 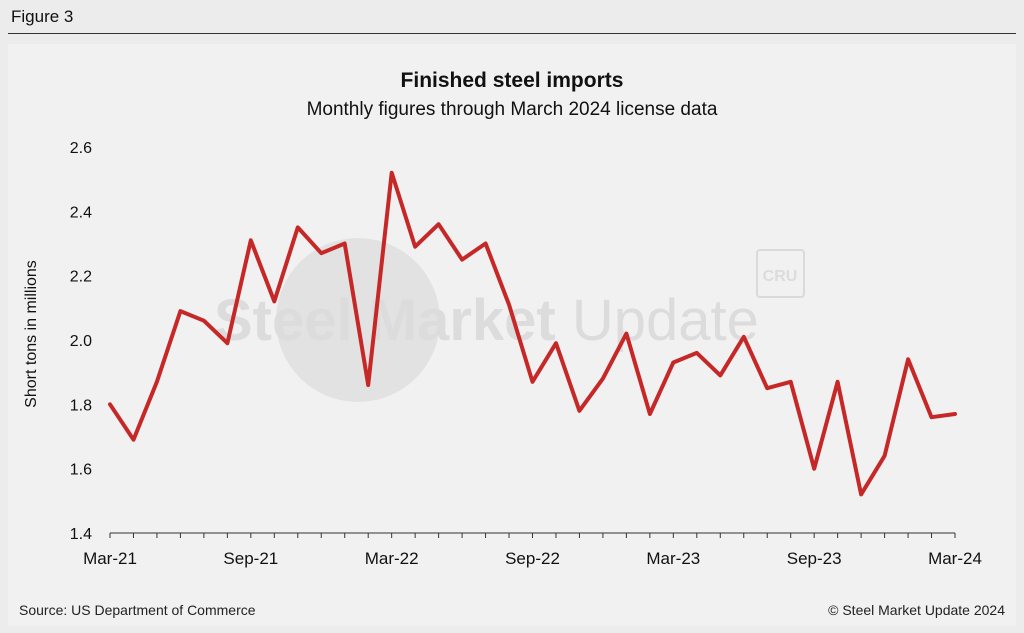 I want to click on watermark-badge-text: CRU, so click(x=780, y=276).